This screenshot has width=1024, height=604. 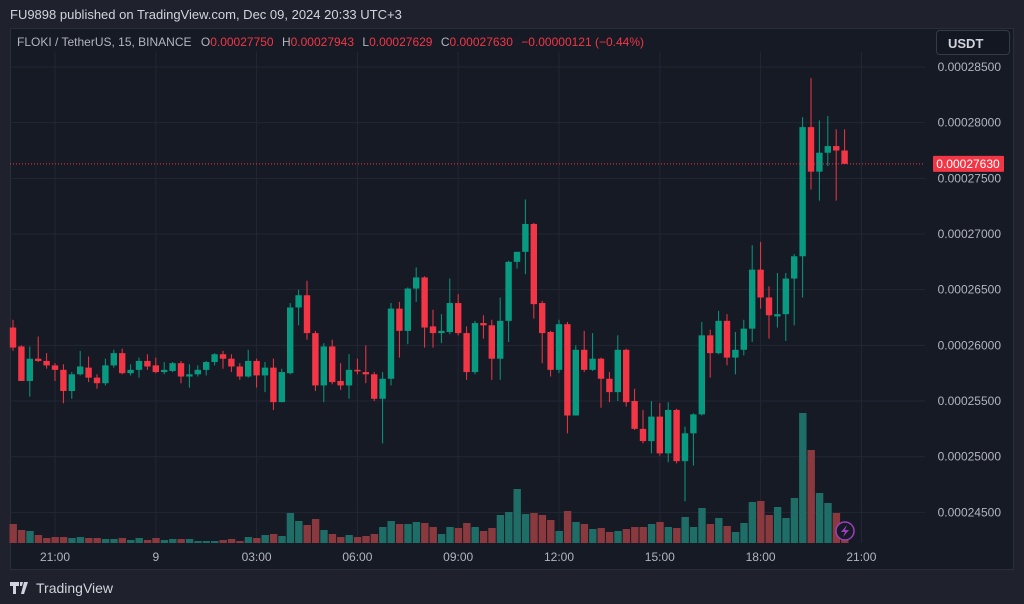 I want to click on symbol-title: FLOKI / TetherUS, 15, BINANCE, so click(x=104, y=42).